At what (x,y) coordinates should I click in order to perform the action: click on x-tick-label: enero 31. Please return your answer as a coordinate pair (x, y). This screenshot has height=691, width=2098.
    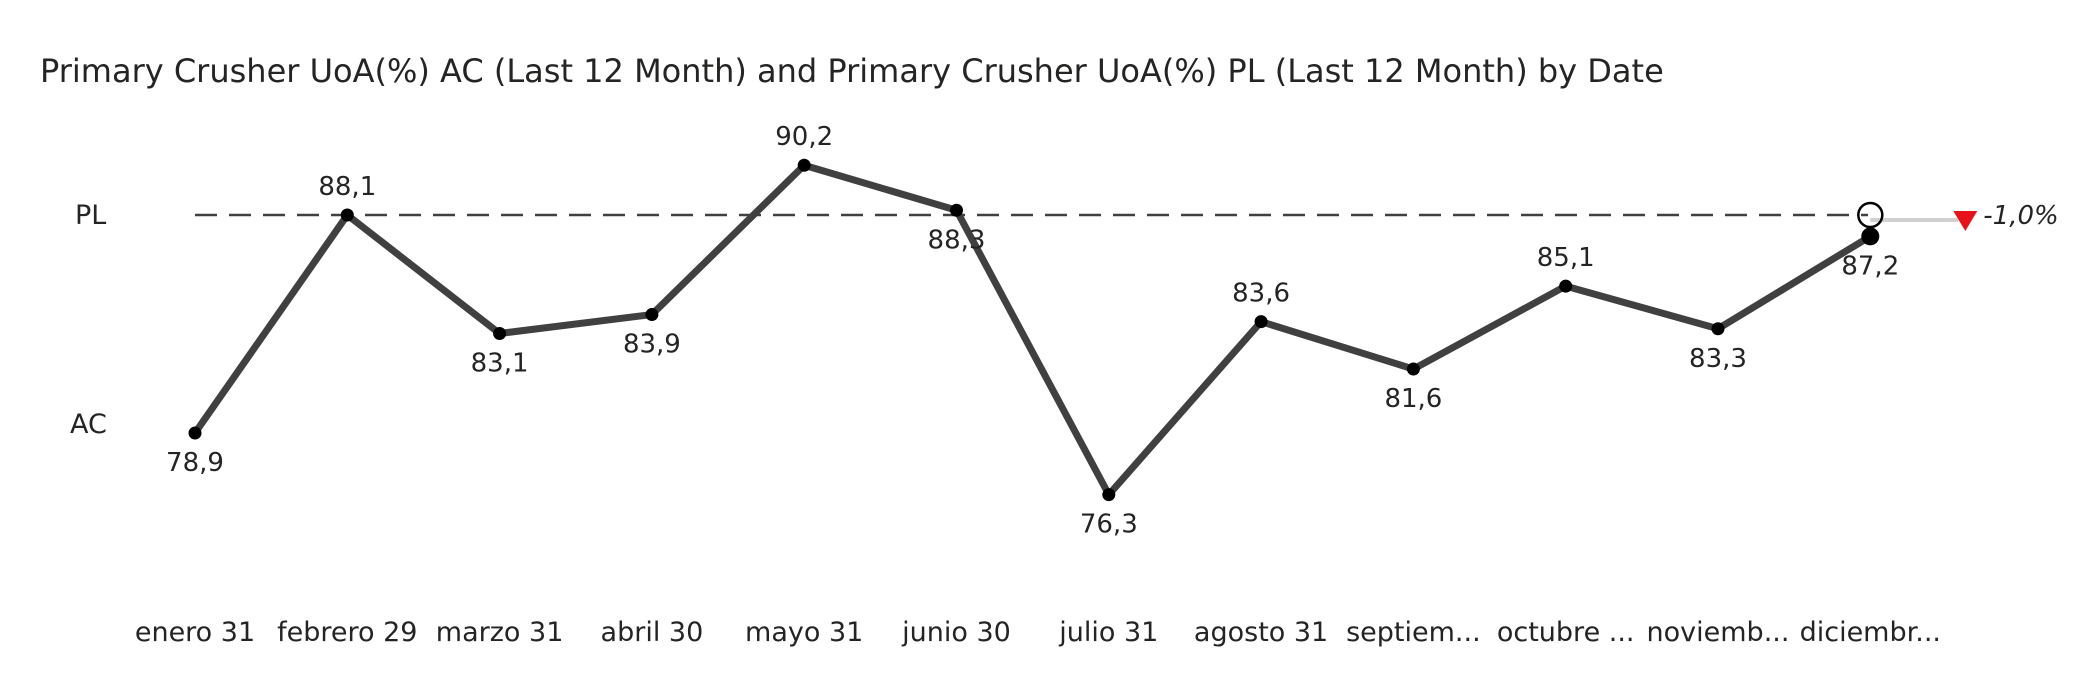
    Looking at the image, I should click on (195, 632).